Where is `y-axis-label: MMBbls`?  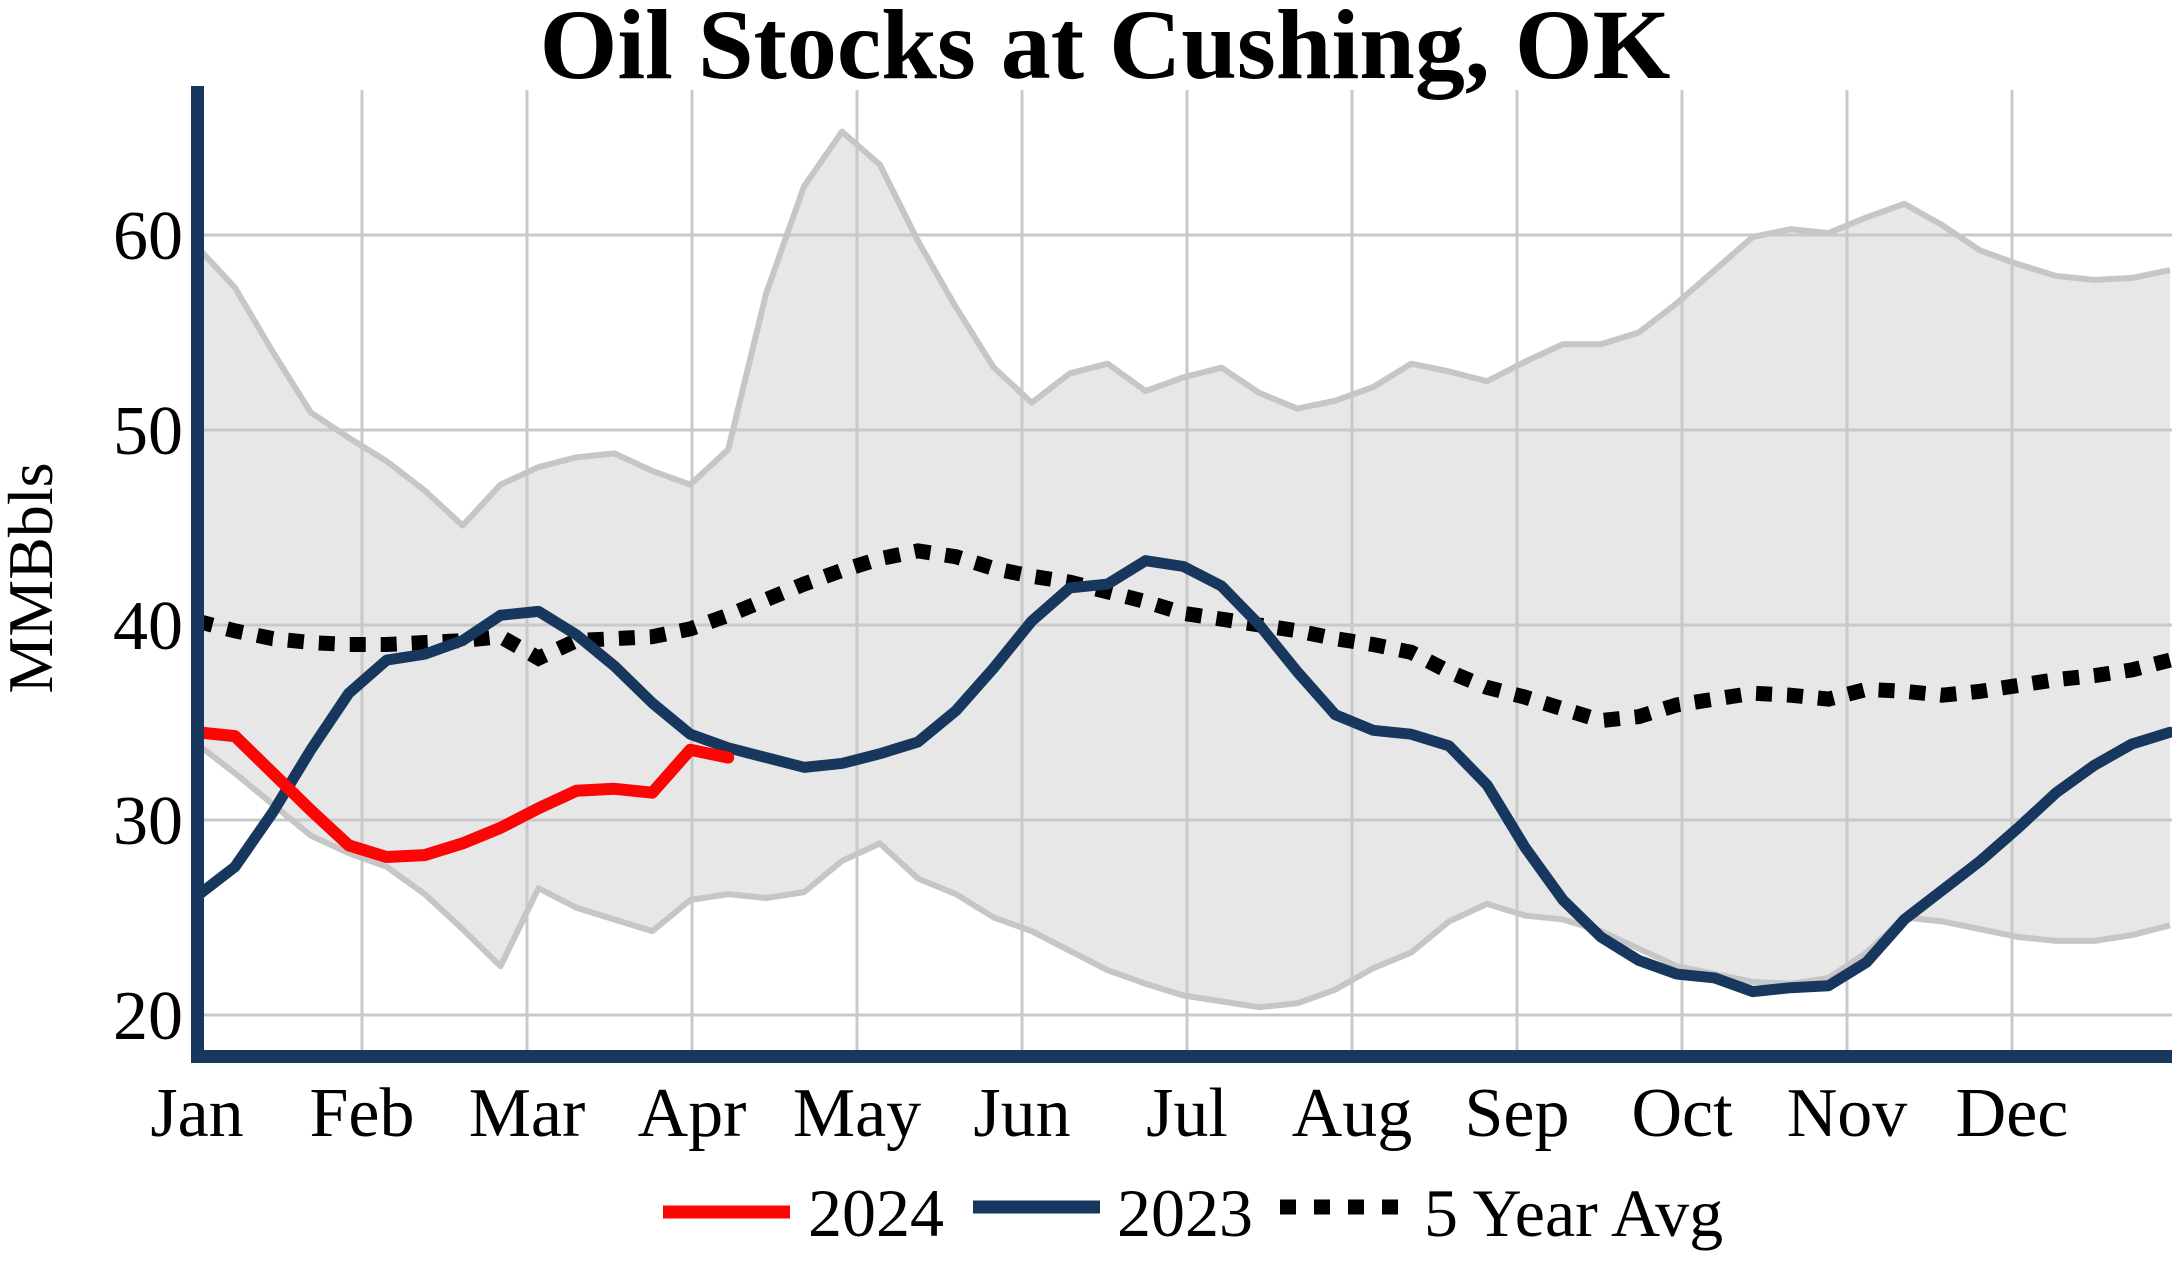
y-axis-label: MMBbls is located at coordinates (33, 577).